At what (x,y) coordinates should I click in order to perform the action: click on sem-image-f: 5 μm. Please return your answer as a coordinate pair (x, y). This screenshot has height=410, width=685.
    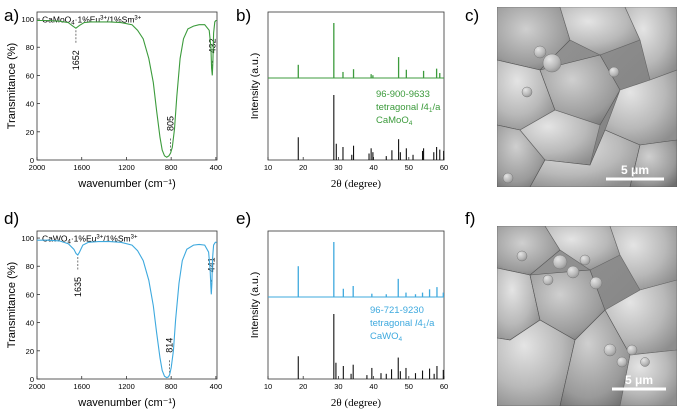
    Looking at the image, I should click on (587, 316).